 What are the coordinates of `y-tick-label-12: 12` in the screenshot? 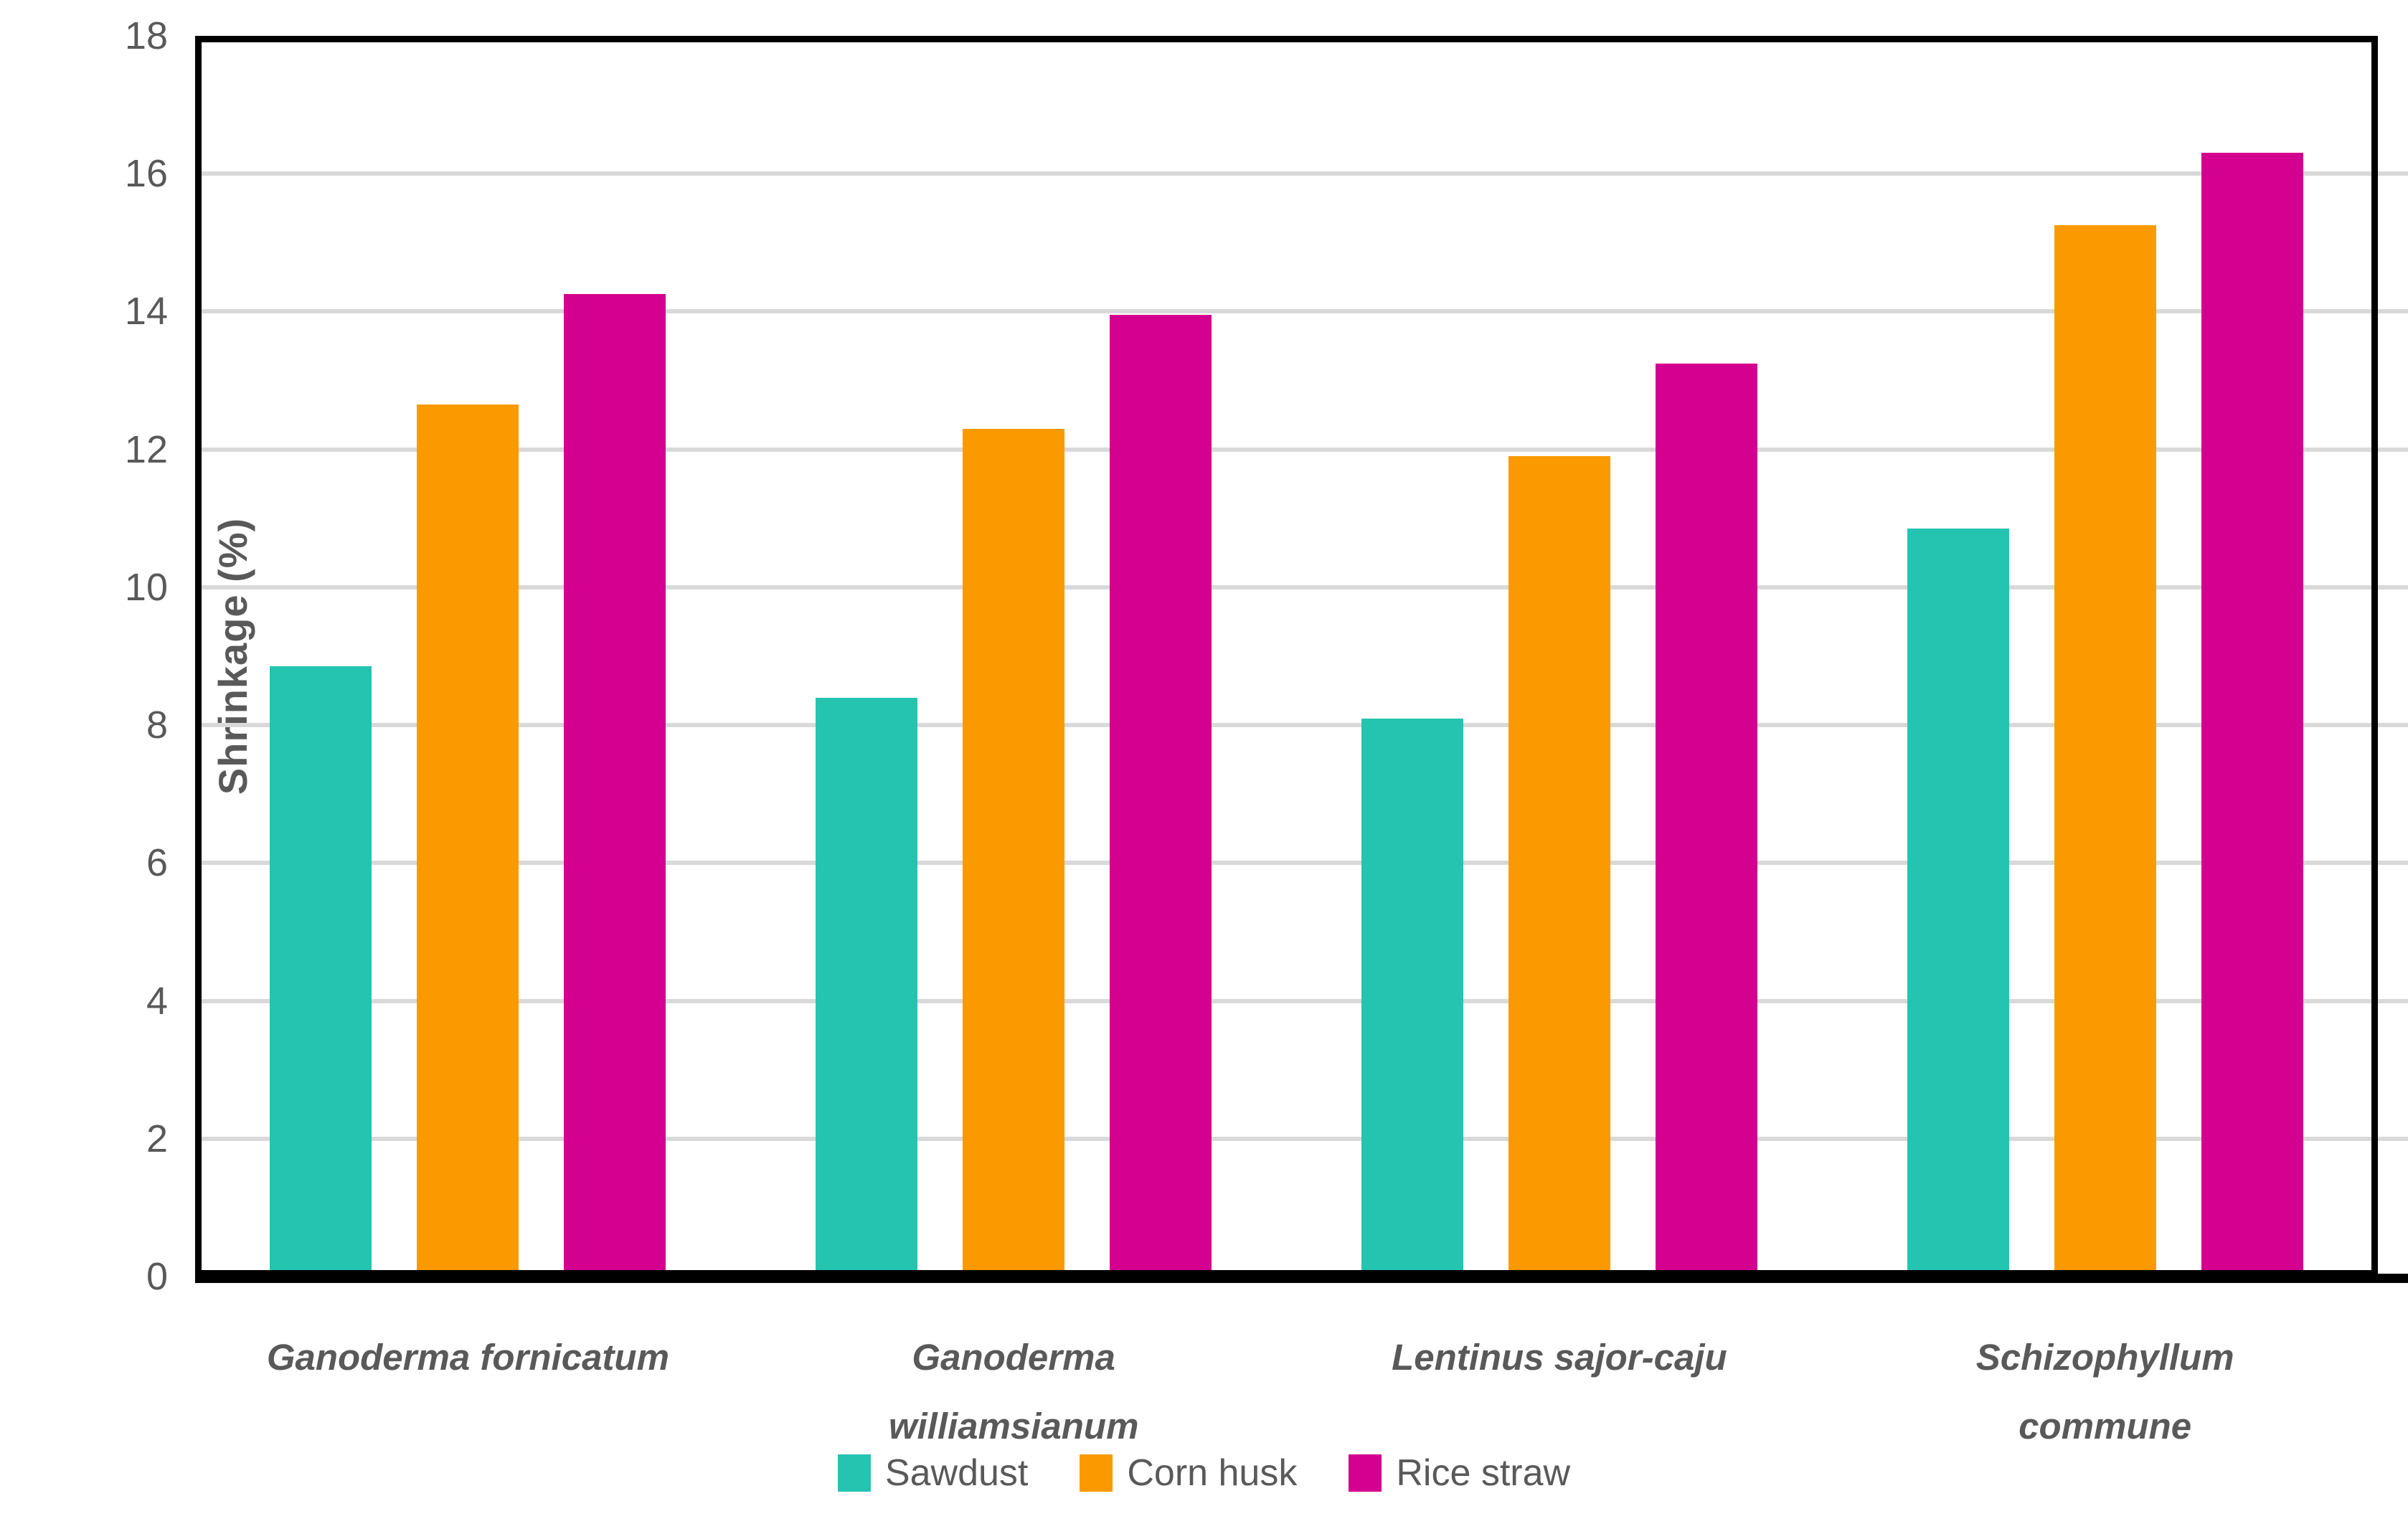 It's located at (146, 449).